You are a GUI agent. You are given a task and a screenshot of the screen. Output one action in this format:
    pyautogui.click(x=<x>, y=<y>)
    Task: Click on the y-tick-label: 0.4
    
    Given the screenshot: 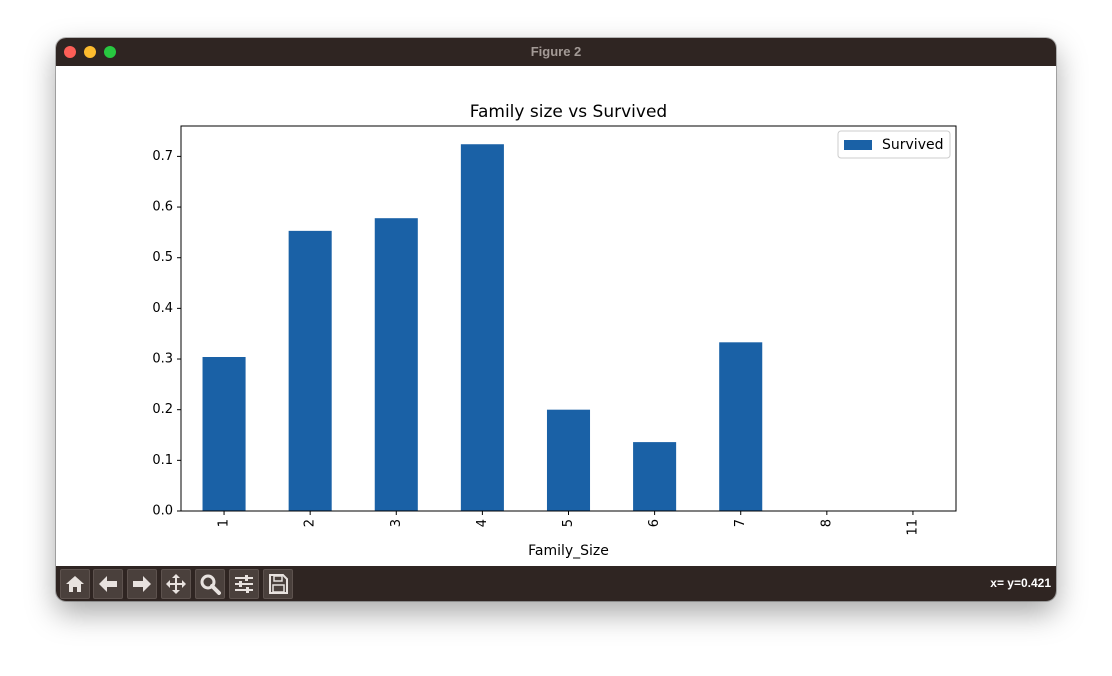 What is the action you would take?
    pyautogui.click(x=162, y=308)
    